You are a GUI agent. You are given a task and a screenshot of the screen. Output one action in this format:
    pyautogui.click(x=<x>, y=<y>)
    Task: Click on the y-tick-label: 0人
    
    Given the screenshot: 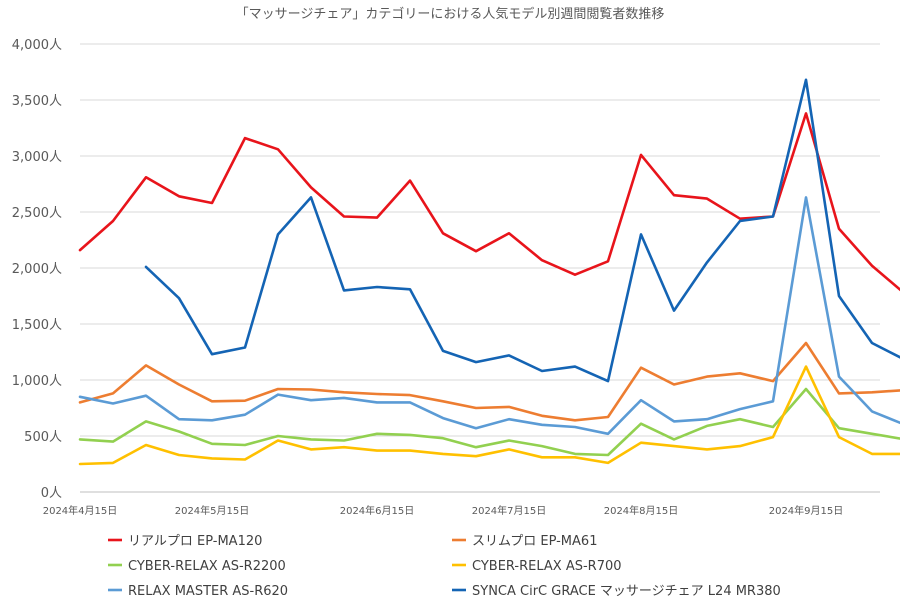 What is the action you would take?
    pyautogui.click(x=51, y=493)
    